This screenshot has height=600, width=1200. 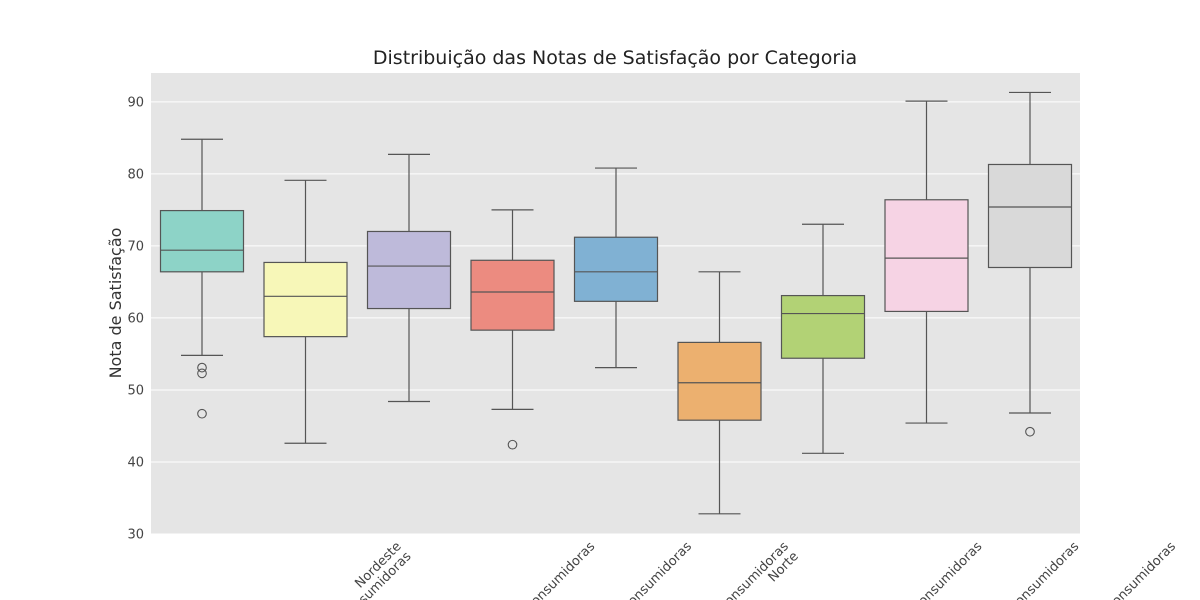 What do you see at coordinates (372, 569) in the screenshot?
I see `x-tick-label: Nordesteconsumidoras` at bounding box center [372, 569].